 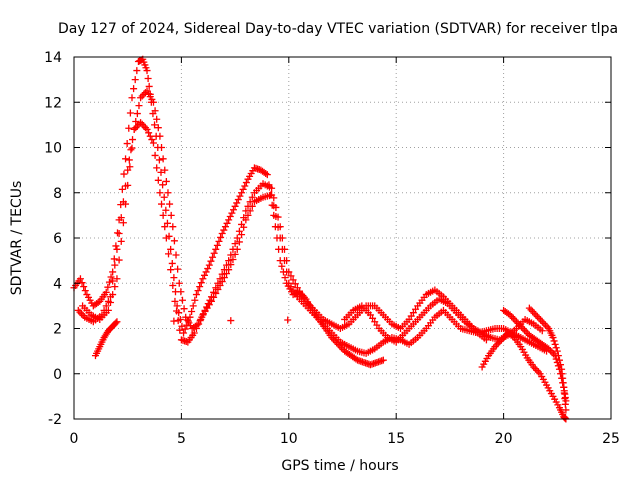 I want to click on series-satellite-track-D, so click(x=318, y=327).